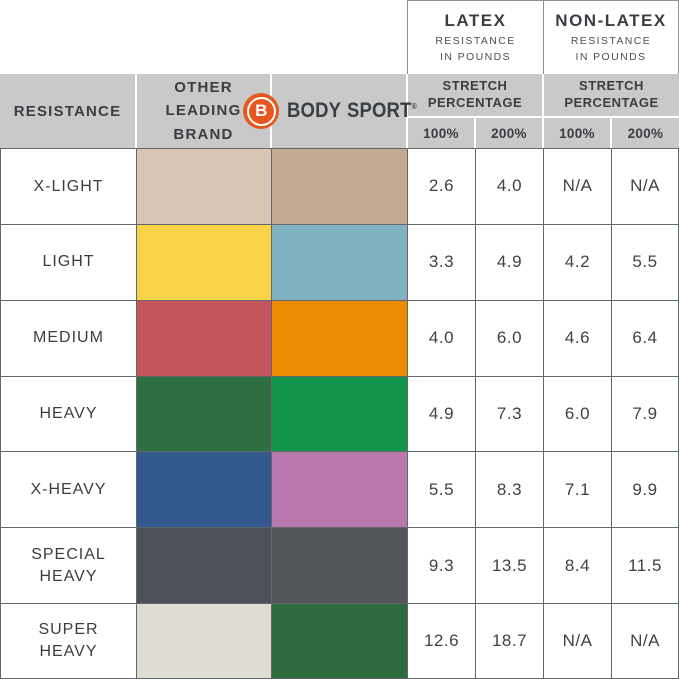 Image resolution: width=679 pixels, height=679 pixels. What do you see at coordinates (577, 261) in the screenshot?
I see `non-latex-100-value: 4.2` at bounding box center [577, 261].